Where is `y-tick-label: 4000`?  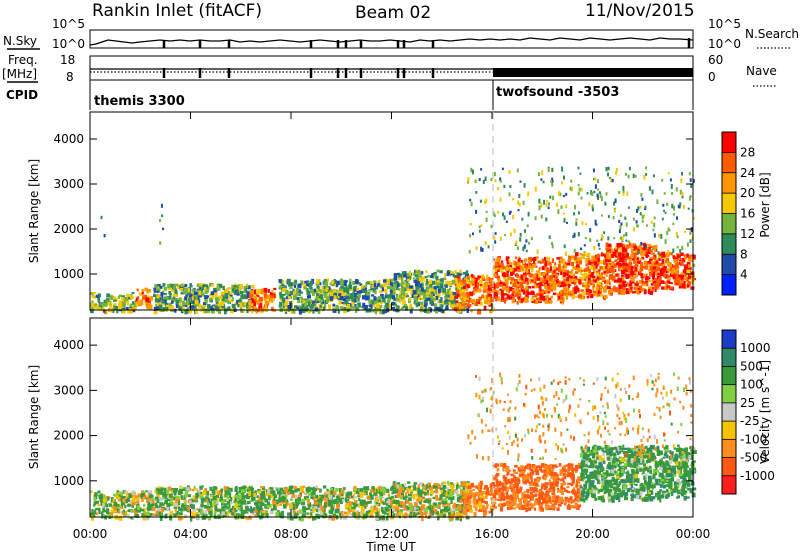 y-tick-label: 4000 is located at coordinates (68, 139).